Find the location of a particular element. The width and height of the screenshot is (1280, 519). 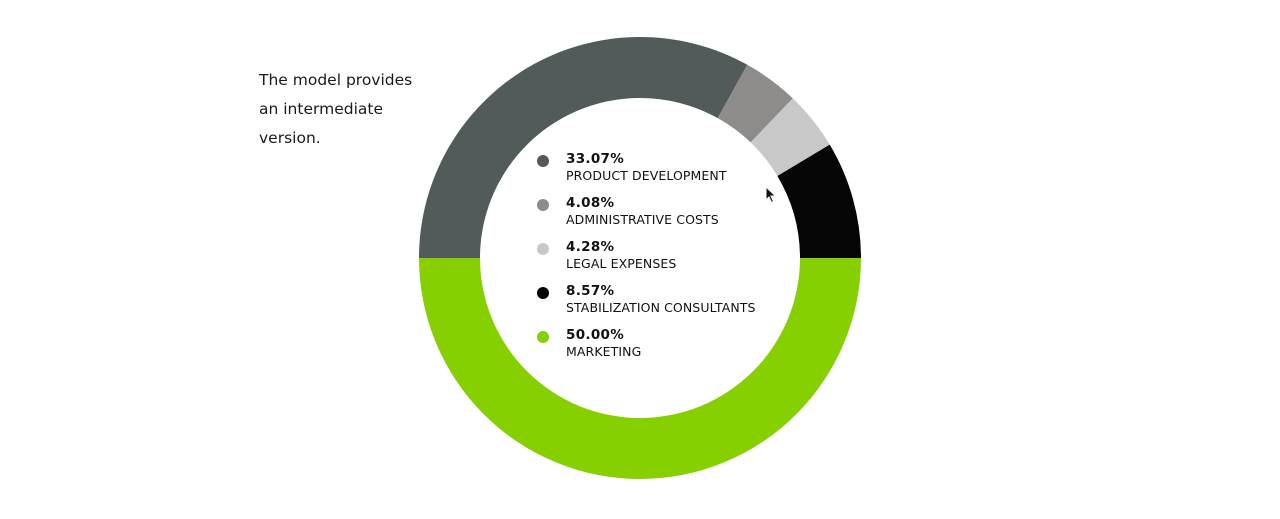

donut-slice-administrative-costs is located at coordinates (755, 103).